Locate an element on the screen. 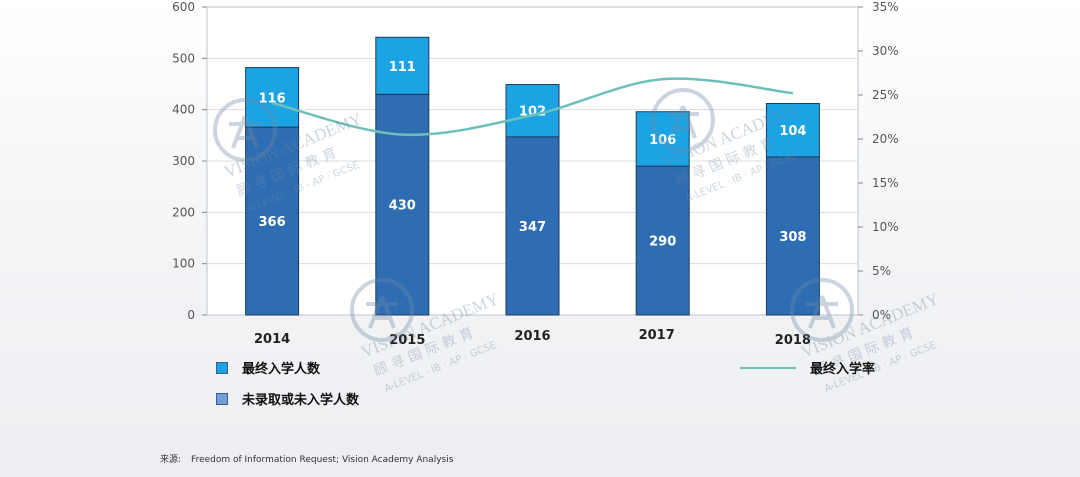  y2-tick-label: 15% is located at coordinates (885, 183).